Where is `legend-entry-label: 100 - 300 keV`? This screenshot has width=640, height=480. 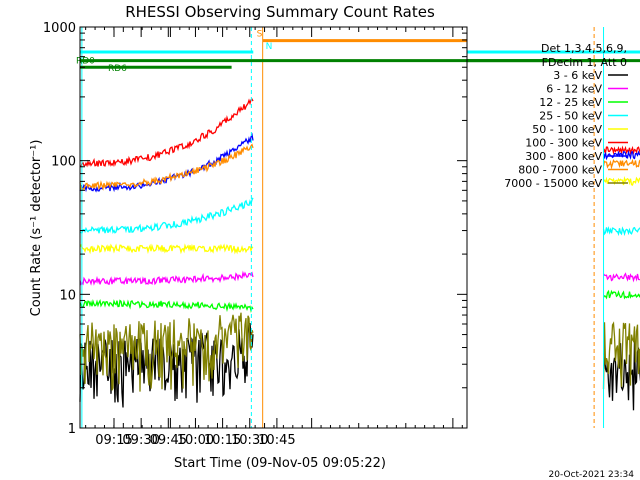 legend-entry-label: 100 - 300 keV is located at coordinates (563, 143).